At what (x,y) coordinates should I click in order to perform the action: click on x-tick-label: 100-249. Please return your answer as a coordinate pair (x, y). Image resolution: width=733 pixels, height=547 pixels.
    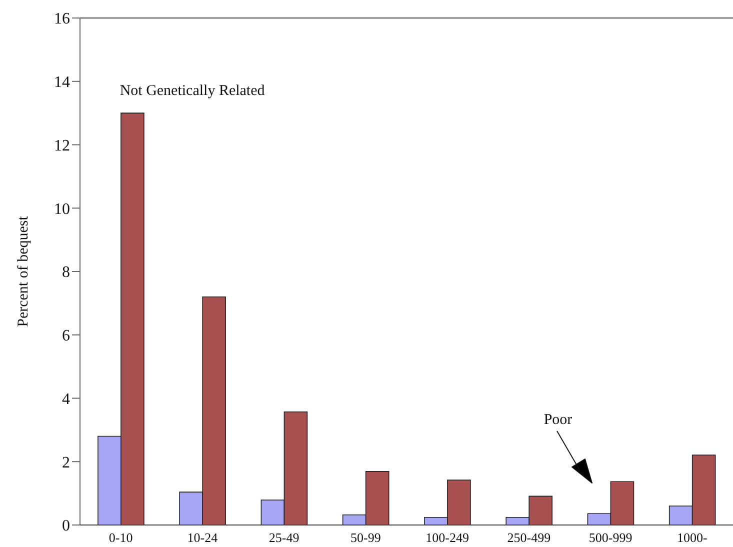
    Looking at the image, I should click on (447, 538).